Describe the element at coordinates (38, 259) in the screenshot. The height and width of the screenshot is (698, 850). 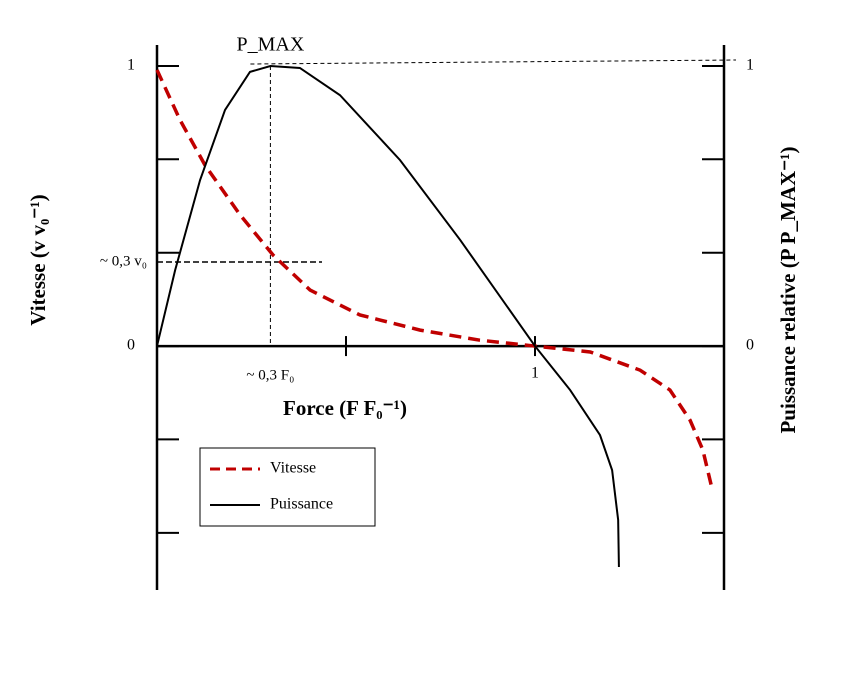
I see `y-axis-label: Vitesse (v v₀⁻¹)` at that location.